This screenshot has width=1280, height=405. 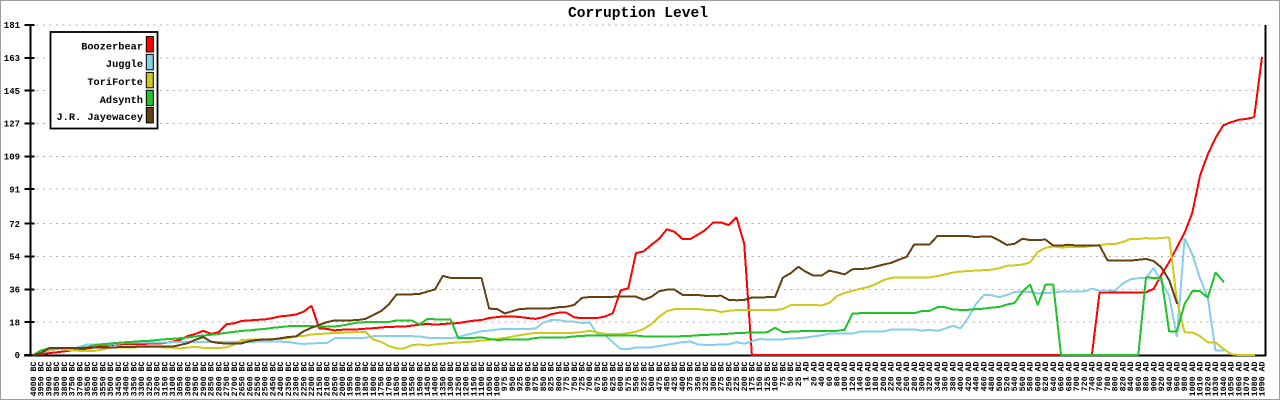 What do you see at coordinates (335, 378) in the screenshot?
I see `svg-text: 2050 BC` at bounding box center [335, 378].